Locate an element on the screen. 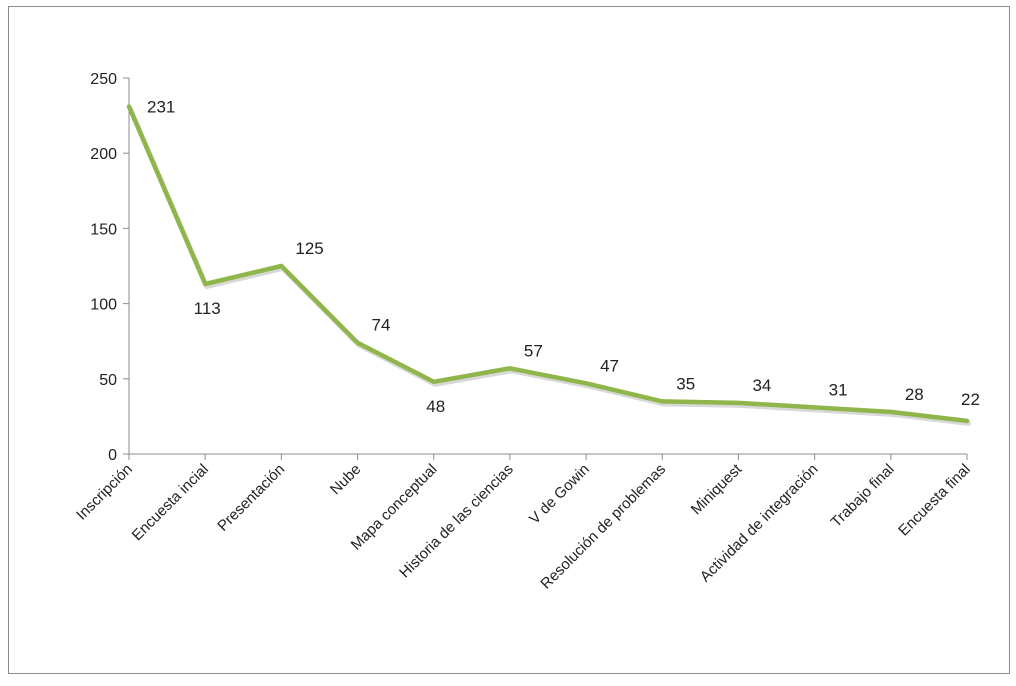  x-category-label: Encuesta final is located at coordinates (934, 500).